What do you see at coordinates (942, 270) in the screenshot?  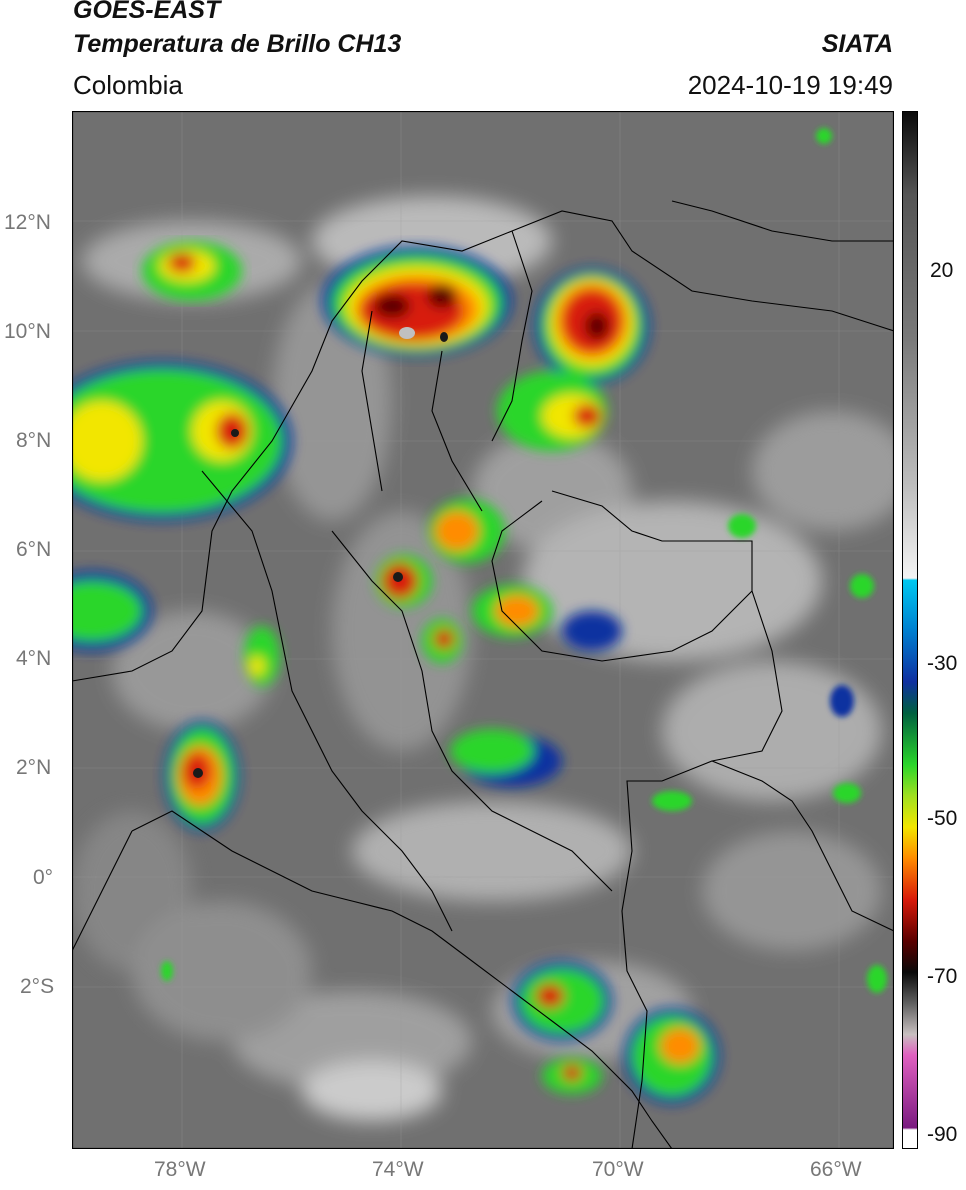 I see `colorbar-tick-20: 20` at bounding box center [942, 270].